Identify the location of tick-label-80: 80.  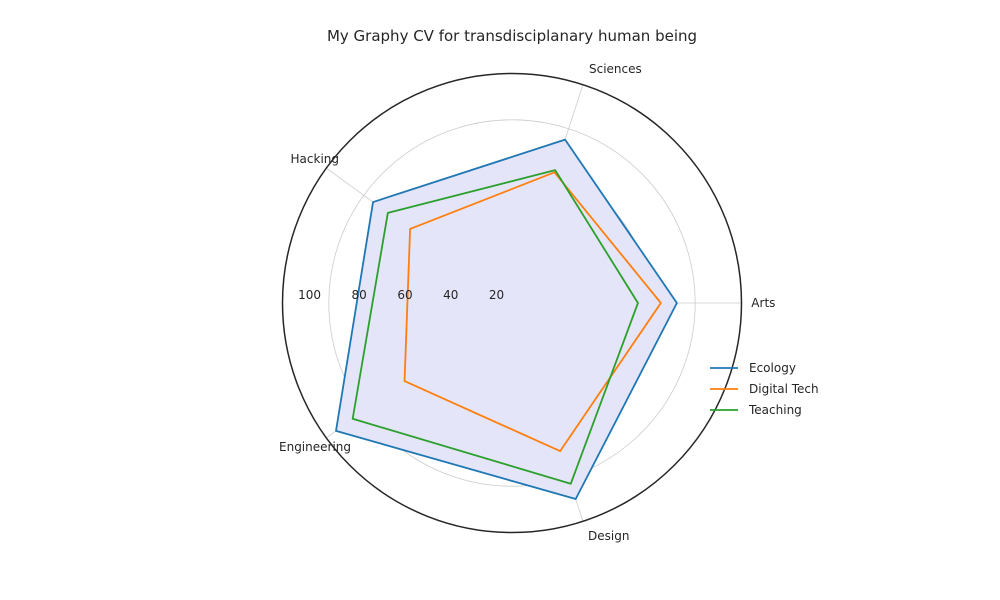
(359, 295).